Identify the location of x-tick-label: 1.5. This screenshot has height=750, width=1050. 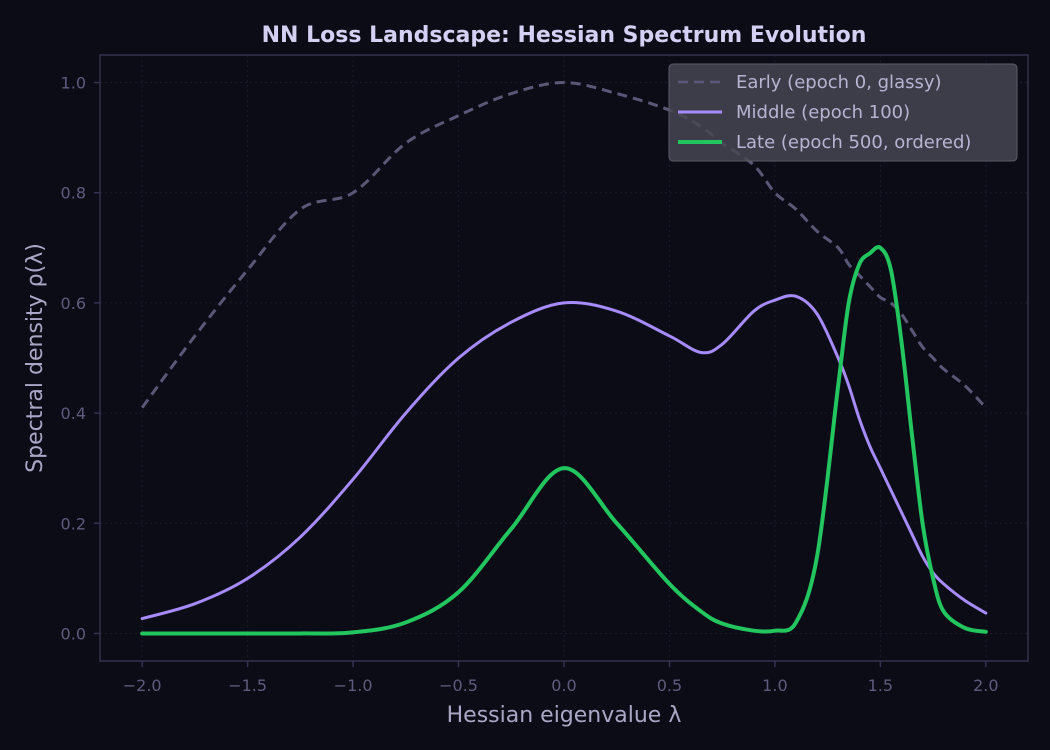
(880, 685).